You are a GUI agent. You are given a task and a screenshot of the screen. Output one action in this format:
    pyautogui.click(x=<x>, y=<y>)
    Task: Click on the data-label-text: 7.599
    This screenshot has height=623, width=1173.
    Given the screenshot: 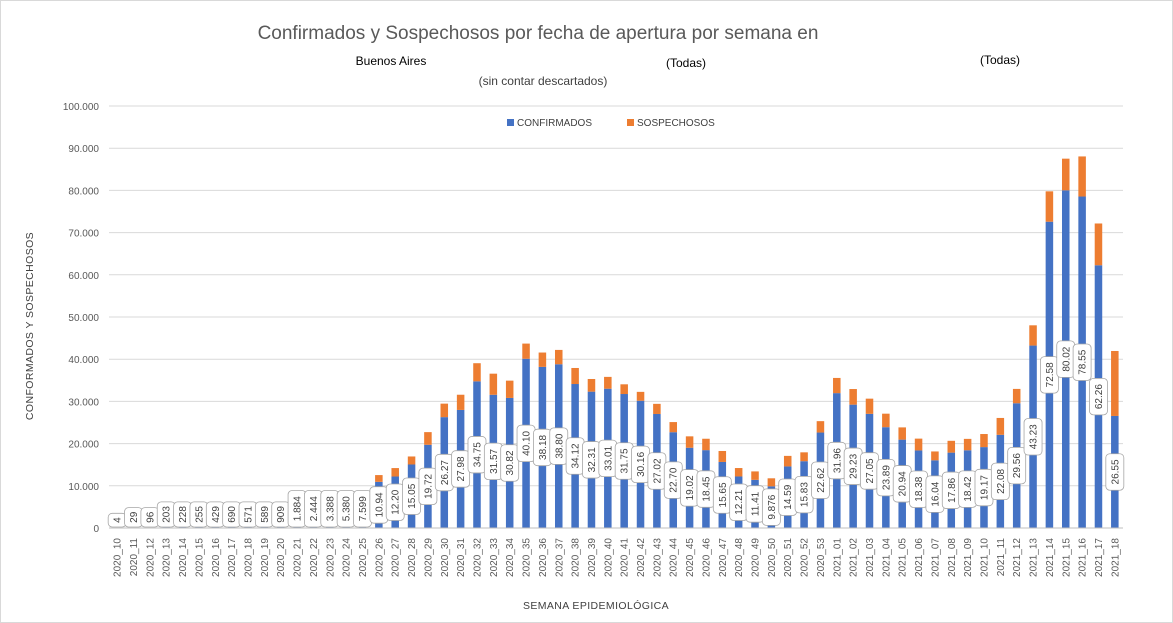 What is the action you would take?
    pyautogui.click(x=363, y=508)
    